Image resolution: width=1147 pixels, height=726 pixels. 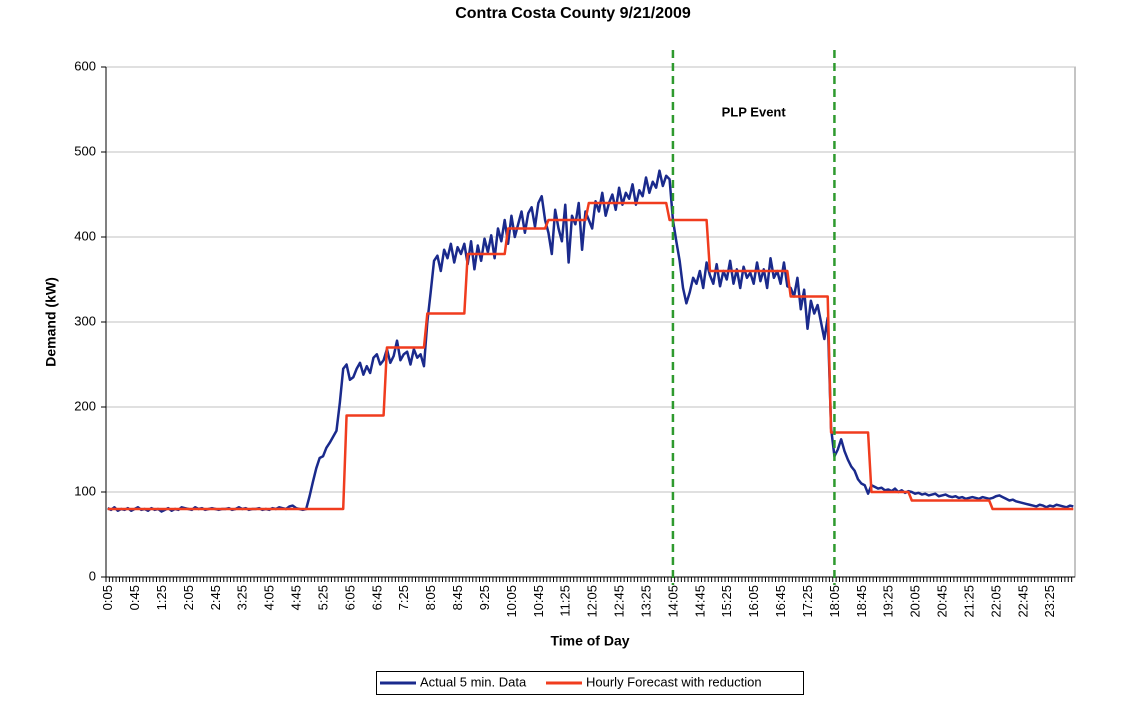 What do you see at coordinates (430, 597) in the screenshot?
I see `x-tick-label: 8:05` at bounding box center [430, 597].